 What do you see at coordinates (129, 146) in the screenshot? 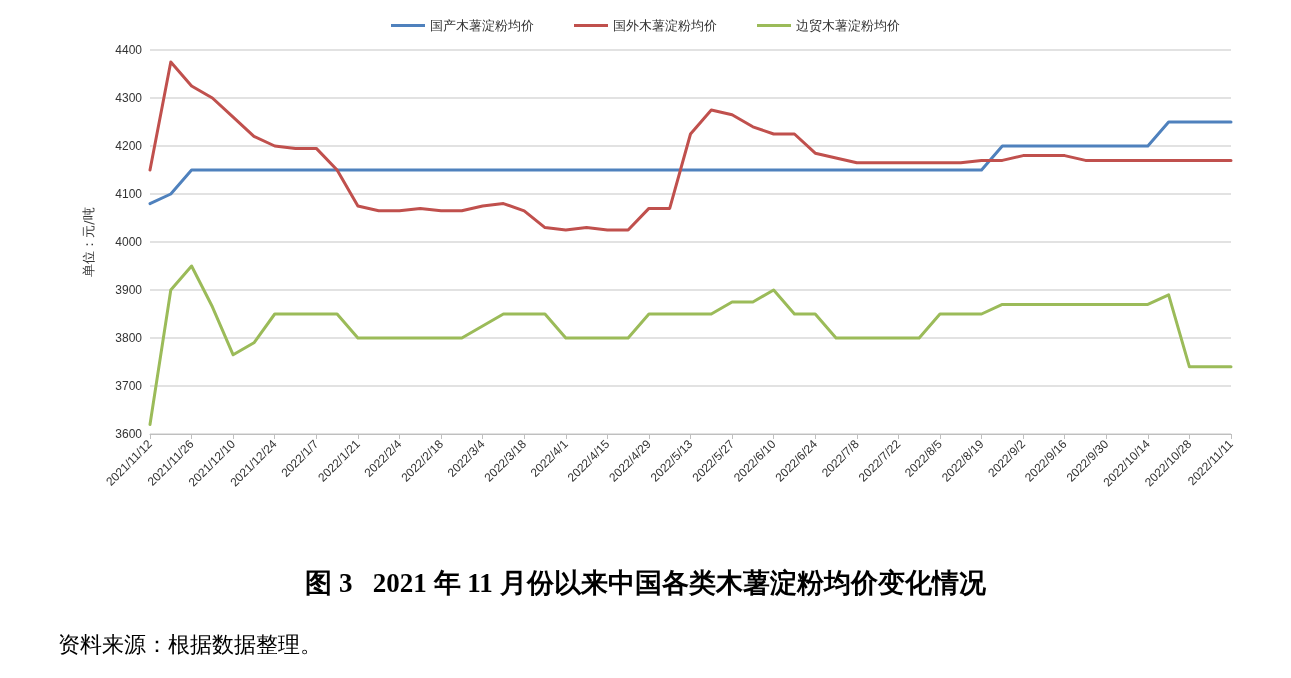
I see `y-tick-label: 4200` at bounding box center [129, 146].